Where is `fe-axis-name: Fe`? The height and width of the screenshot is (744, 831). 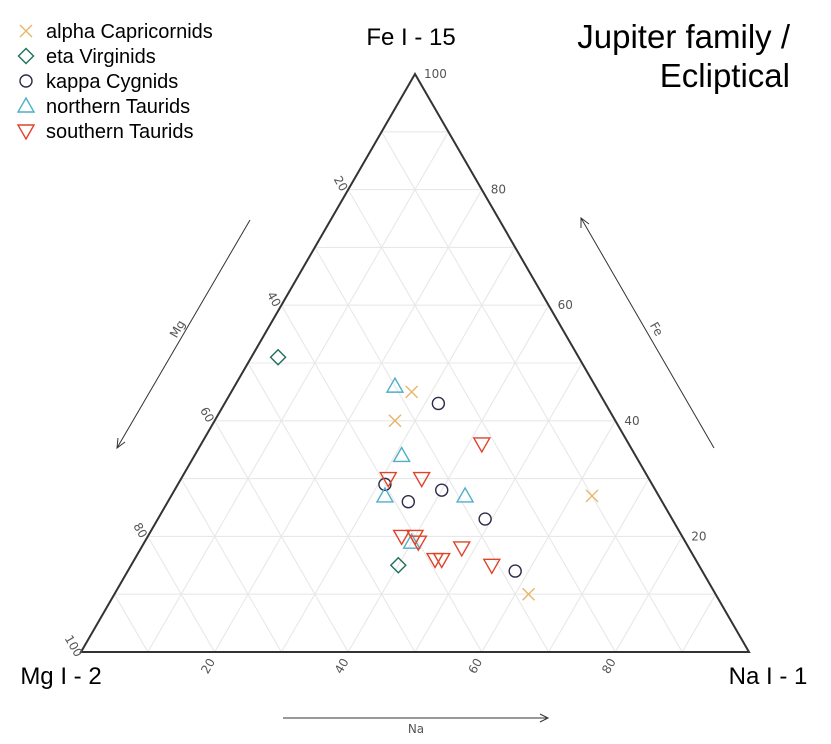
fe-axis-name: Fe is located at coordinates (656, 329).